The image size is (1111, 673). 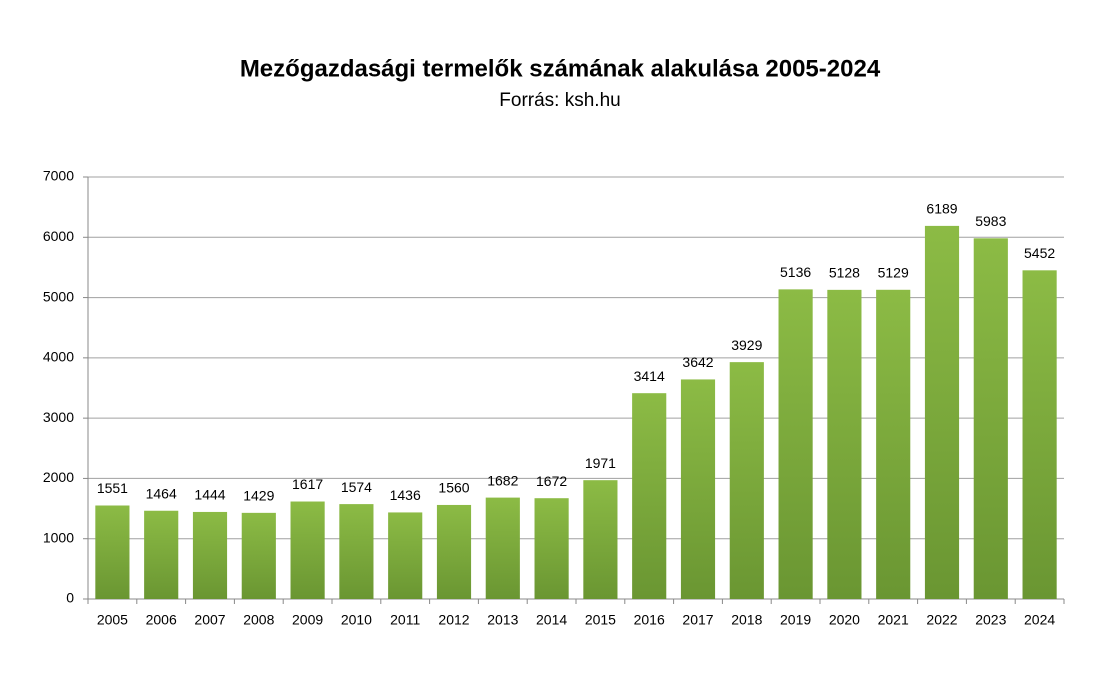 What do you see at coordinates (405, 620) in the screenshot?
I see `x-tick-label: 2011` at bounding box center [405, 620].